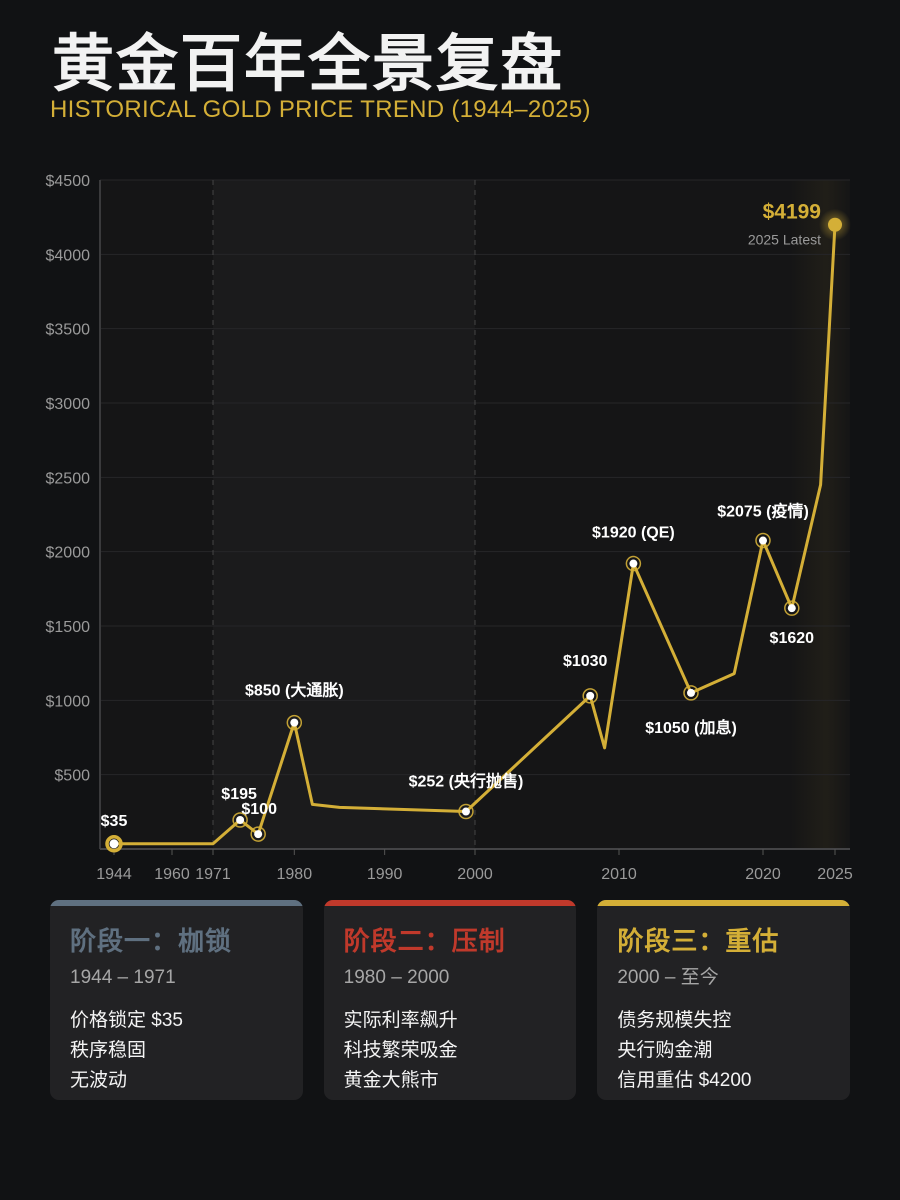  I want to click on phase-point: 央行购金潮, so click(665, 1050).